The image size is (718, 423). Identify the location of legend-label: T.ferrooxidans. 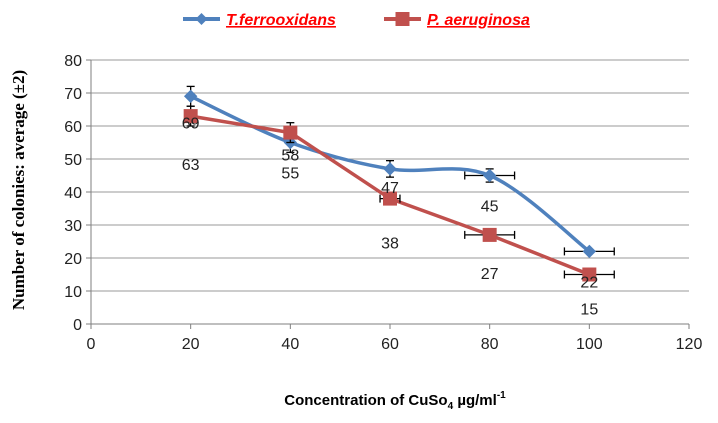
(281, 20).